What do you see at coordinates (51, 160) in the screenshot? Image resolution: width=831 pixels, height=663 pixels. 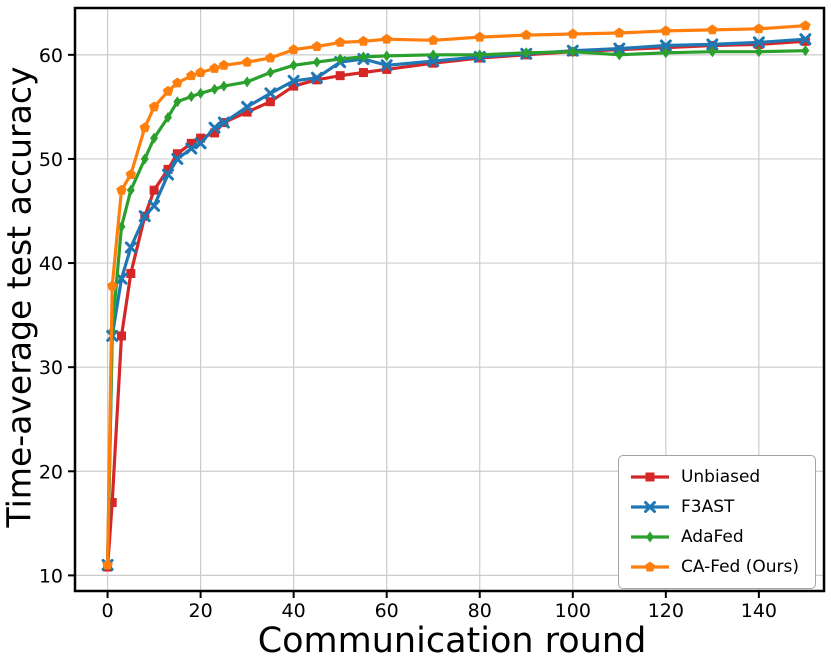 I see `y-tick-label: 50` at bounding box center [51, 160].